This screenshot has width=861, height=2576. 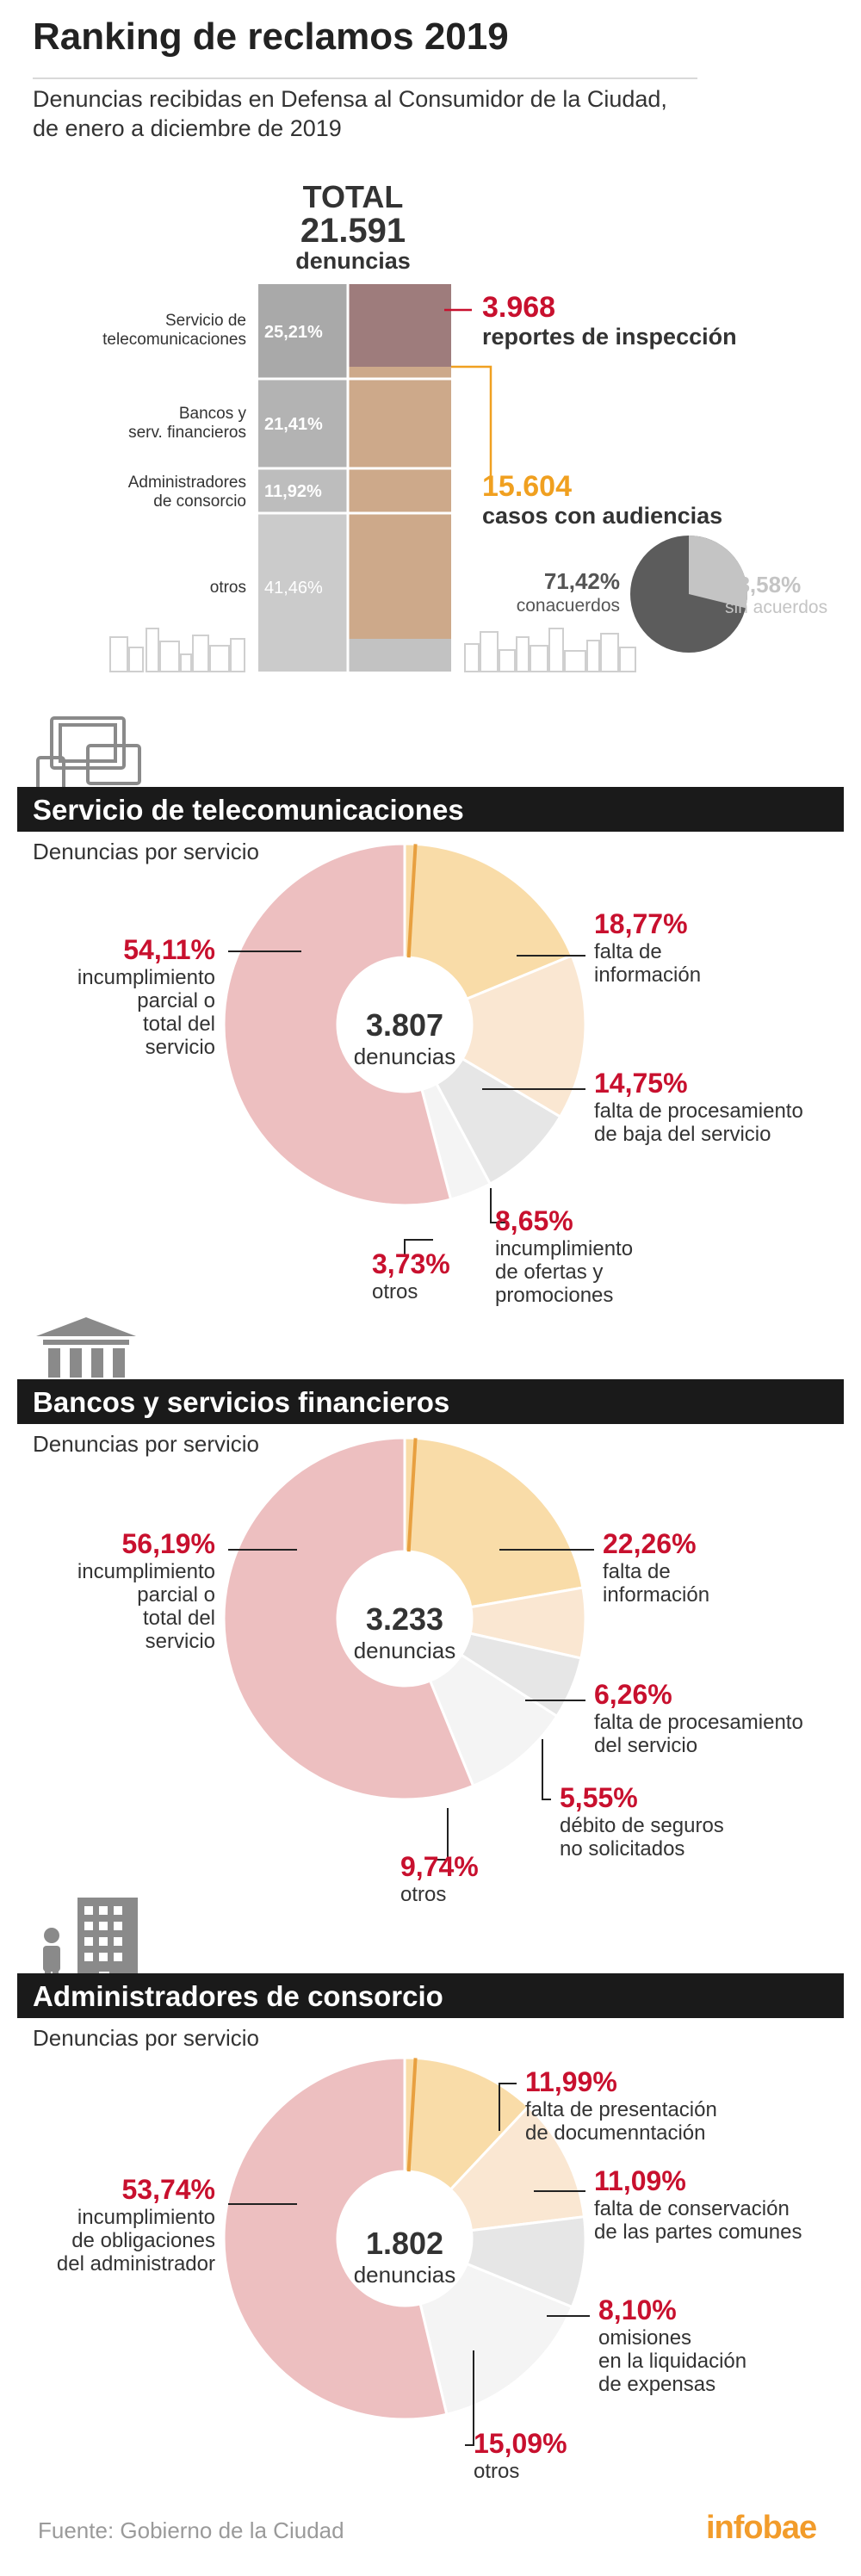 I want to click on slice-desc: promociones, so click(x=554, y=1296).